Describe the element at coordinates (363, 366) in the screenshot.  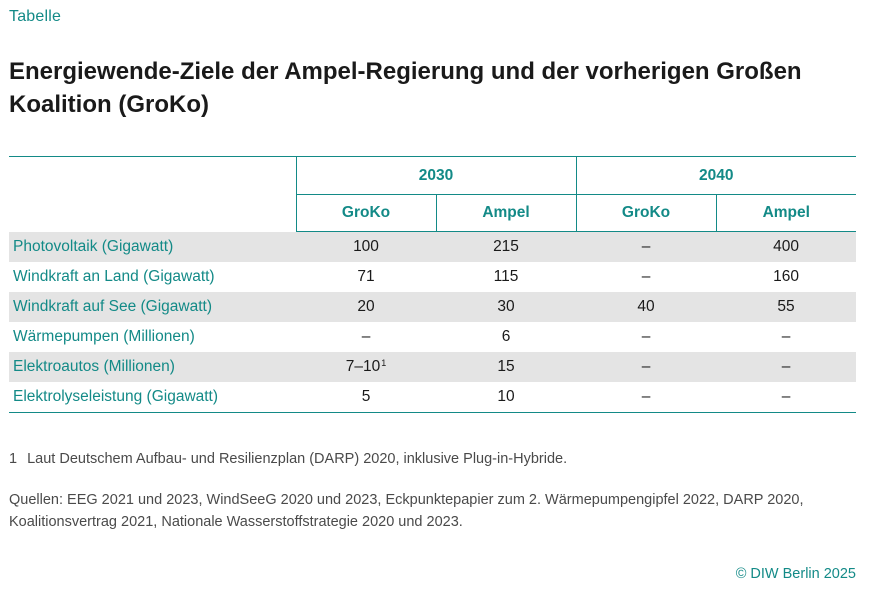
I see `cell-value: 7–10` at that location.